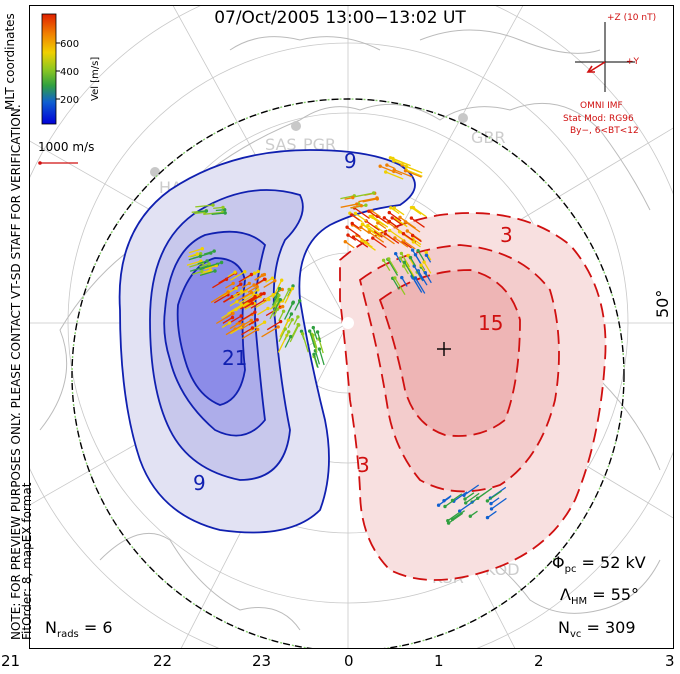  I want to click on stat-n-vc: Nvc = 309, so click(597, 629).